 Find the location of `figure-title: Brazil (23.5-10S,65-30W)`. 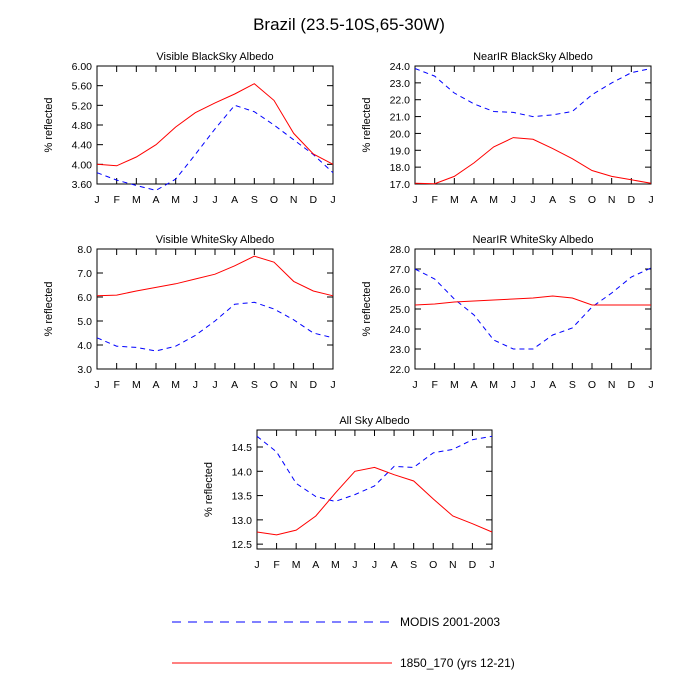

figure-title: Brazil (23.5-10S,65-30W) is located at coordinates (349, 24).